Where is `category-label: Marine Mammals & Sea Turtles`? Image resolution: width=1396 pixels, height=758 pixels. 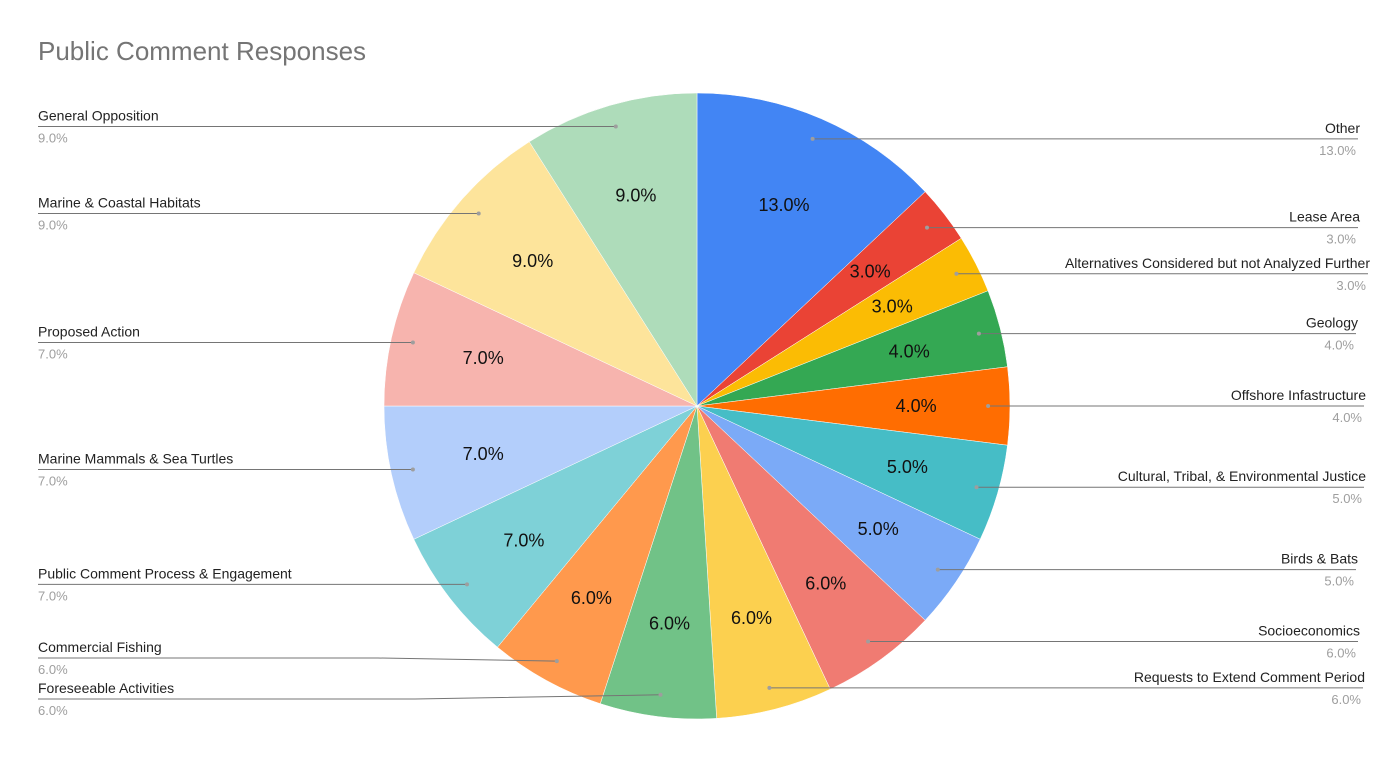 category-label: Marine Mammals & Sea Turtles is located at coordinates (135, 459).